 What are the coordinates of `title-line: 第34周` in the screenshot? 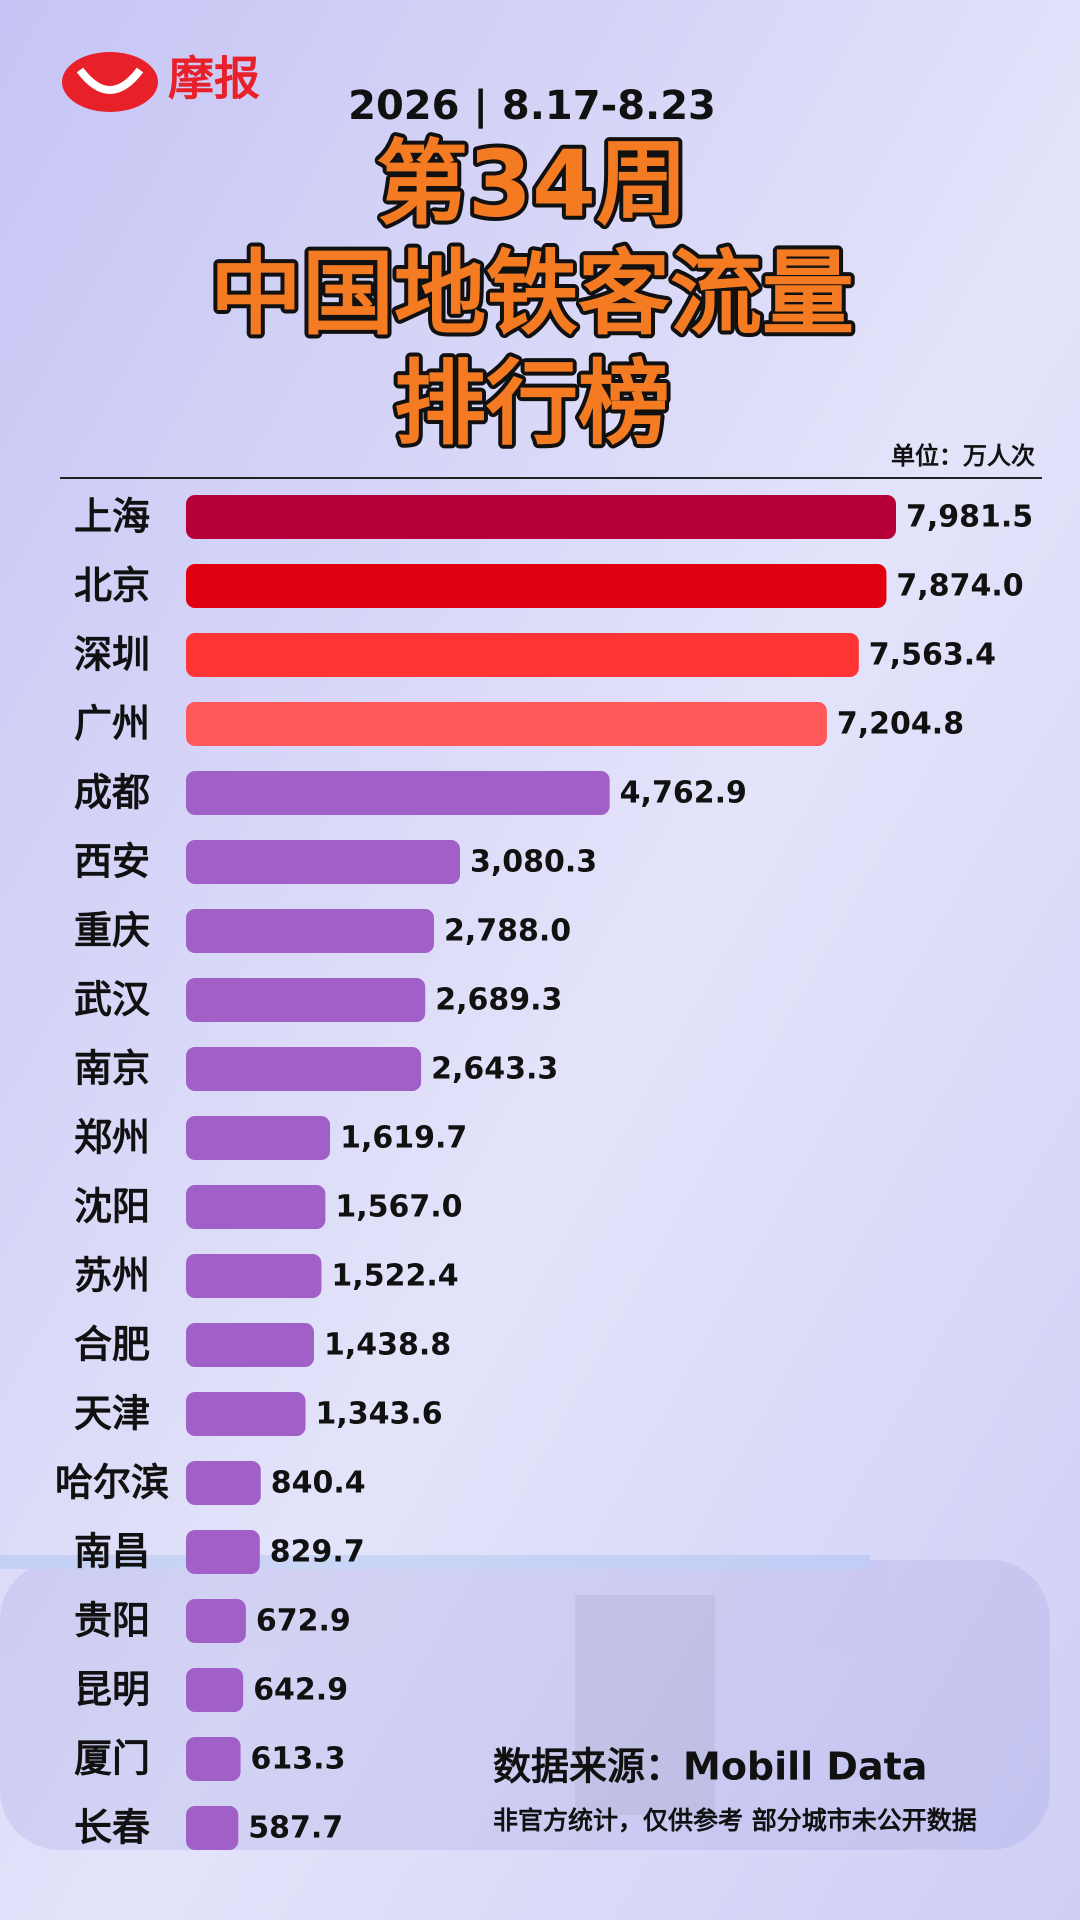 It's located at (532, 183).